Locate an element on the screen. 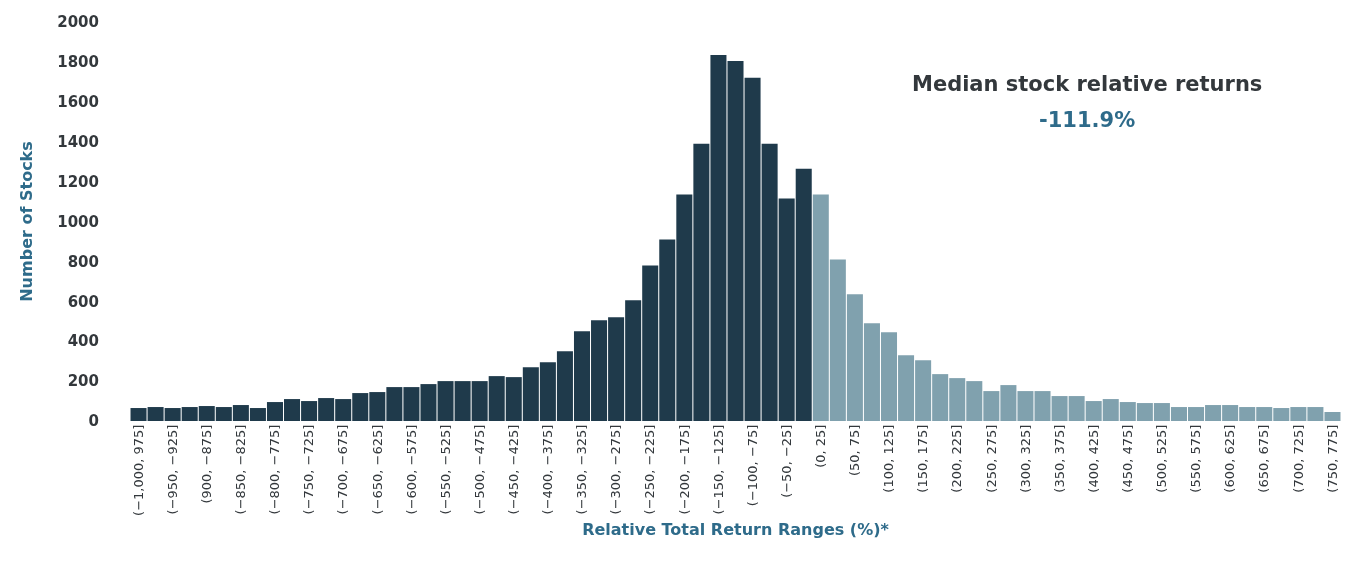 This screenshot has width=1349, height=575. y-tick-label: 600 is located at coordinates (83, 301).